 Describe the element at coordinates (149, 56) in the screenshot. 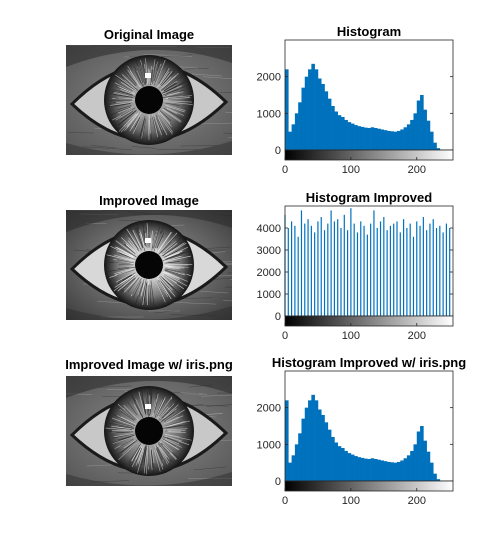

I see `upper-lid` at that location.